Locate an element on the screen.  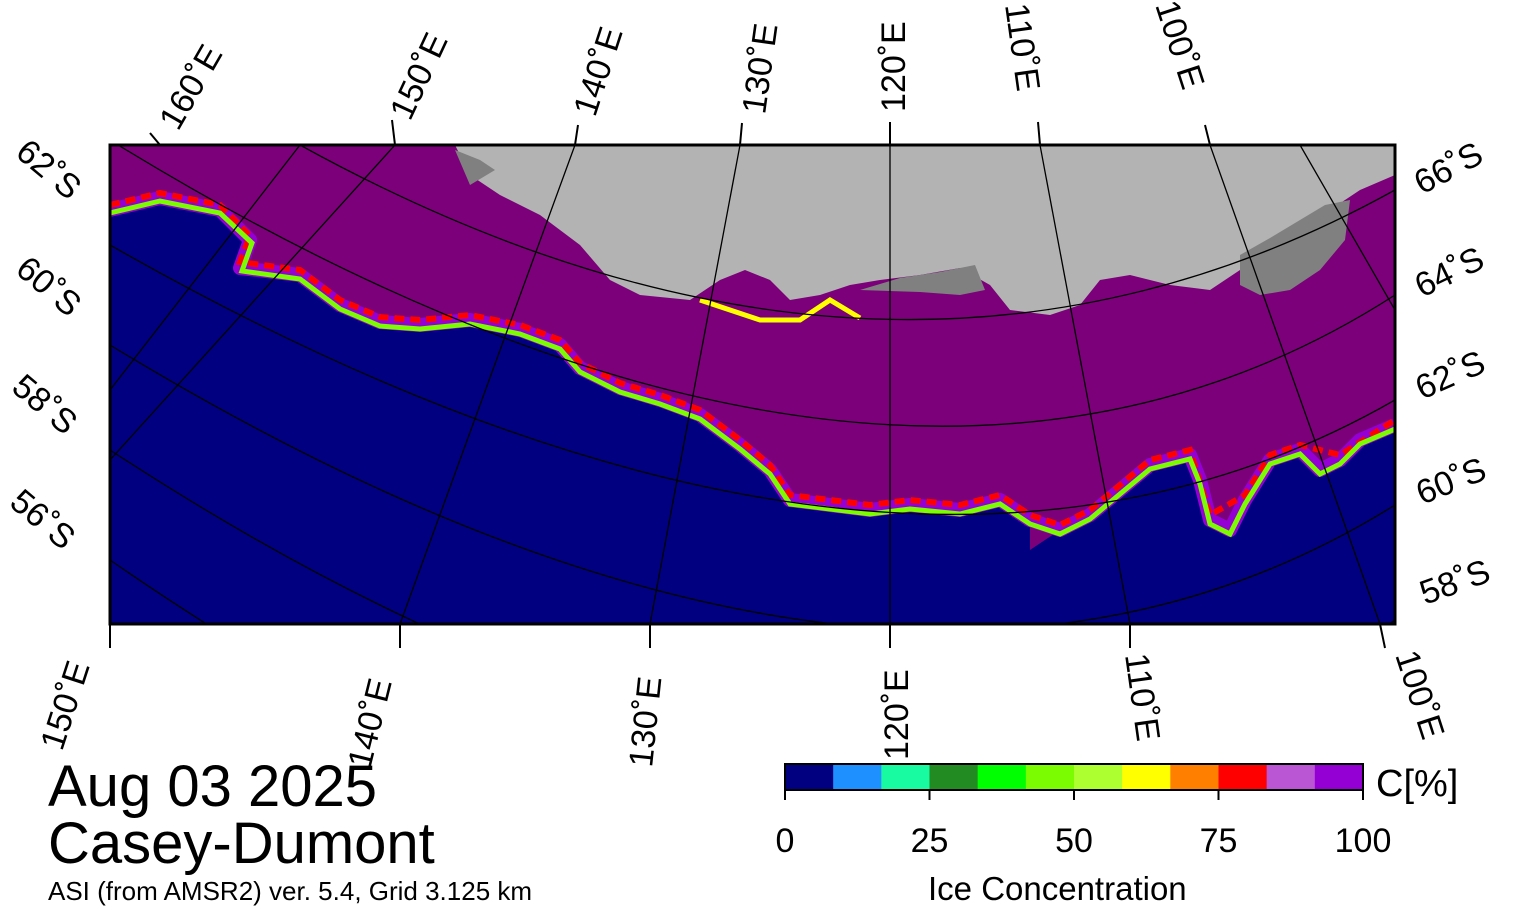
bottom-lon-label-150: 150˚E is located at coordinates (65, 705).